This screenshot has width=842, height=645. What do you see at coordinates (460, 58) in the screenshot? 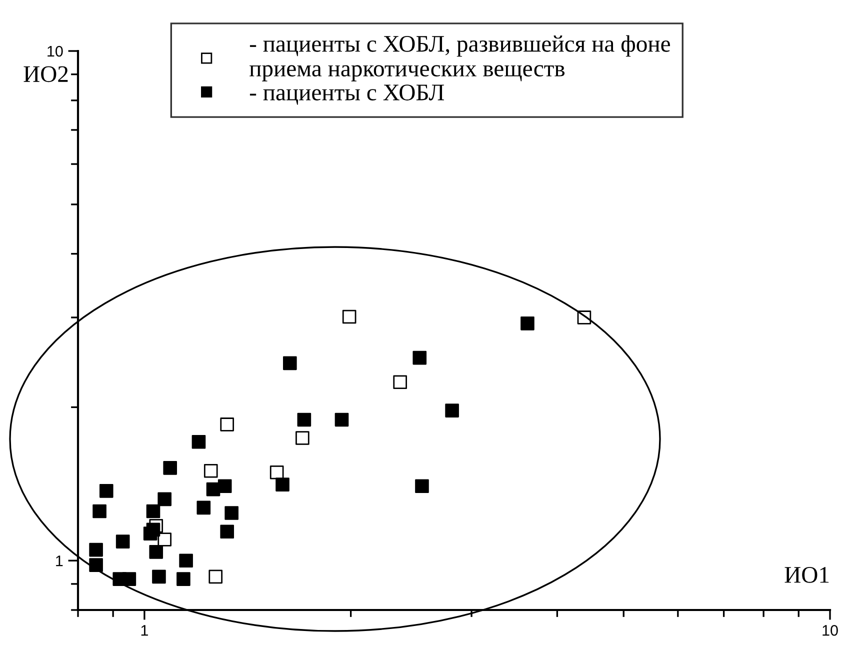
I see `legend-label: - пациенты с ХОБЛ, развившейся на фоне приема наркотических веществ` at bounding box center [460, 58].